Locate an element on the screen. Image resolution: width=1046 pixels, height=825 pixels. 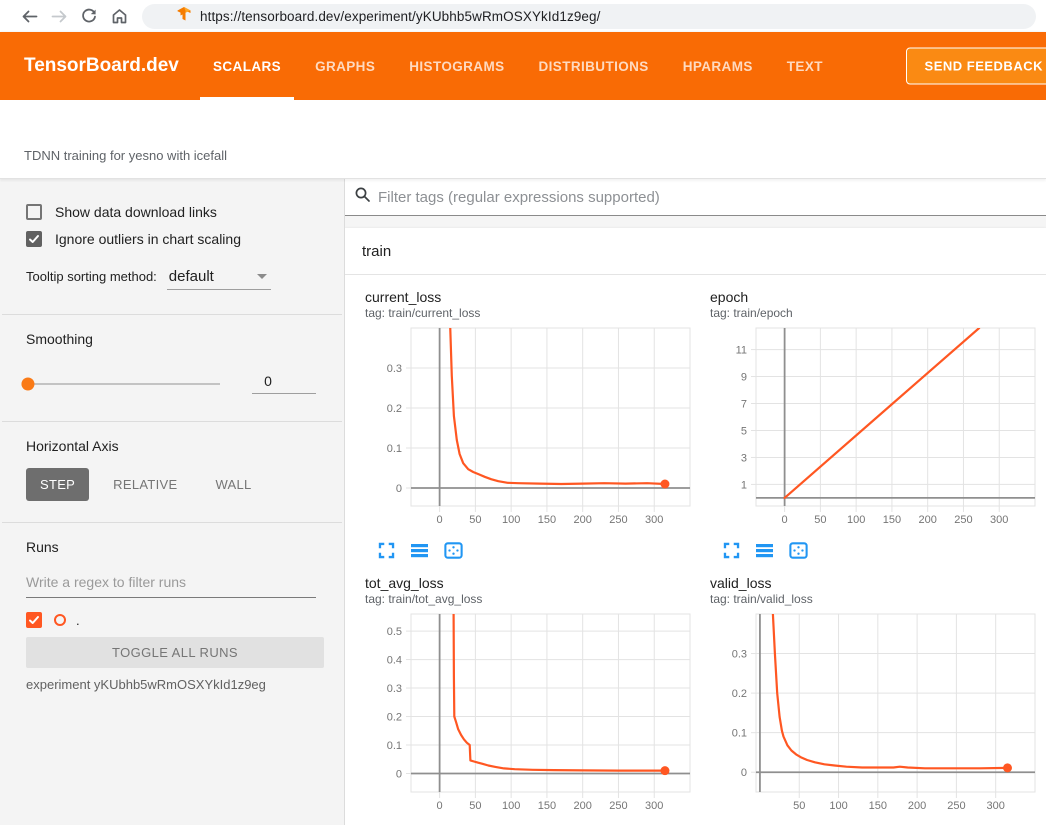
horizontal-axis-label: Horizontal Axis is located at coordinates (72, 446).